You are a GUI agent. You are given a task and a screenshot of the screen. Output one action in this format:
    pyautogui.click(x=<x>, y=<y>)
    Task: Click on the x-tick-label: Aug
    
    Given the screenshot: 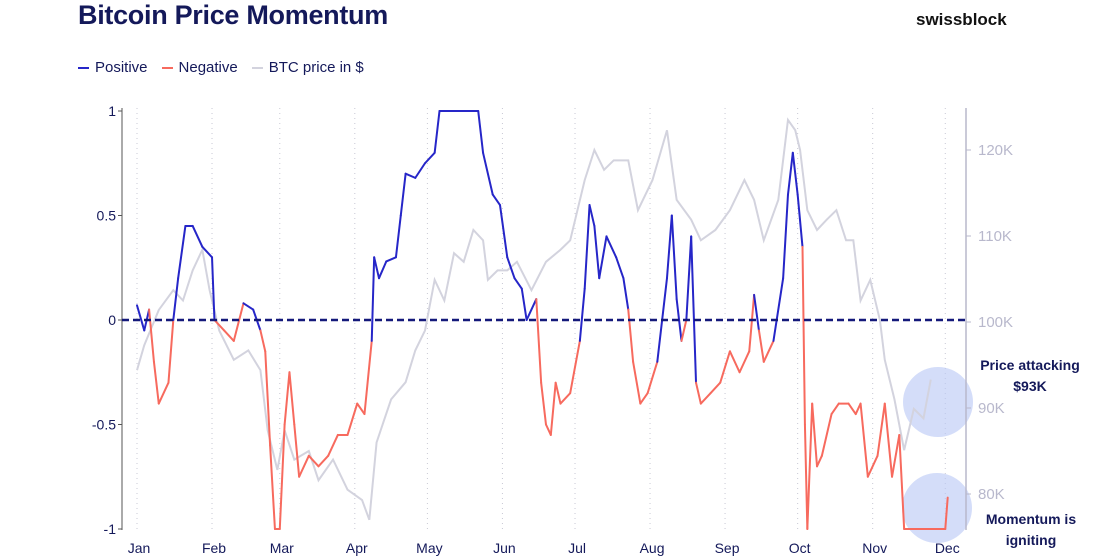 What is the action you would take?
    pyautogui.click(x=652, y=548)
    